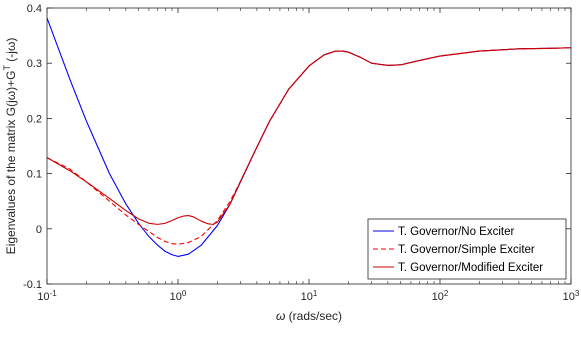 This screenshot has width=581, height=337. I want to click on legend-box, so click(467, 249).